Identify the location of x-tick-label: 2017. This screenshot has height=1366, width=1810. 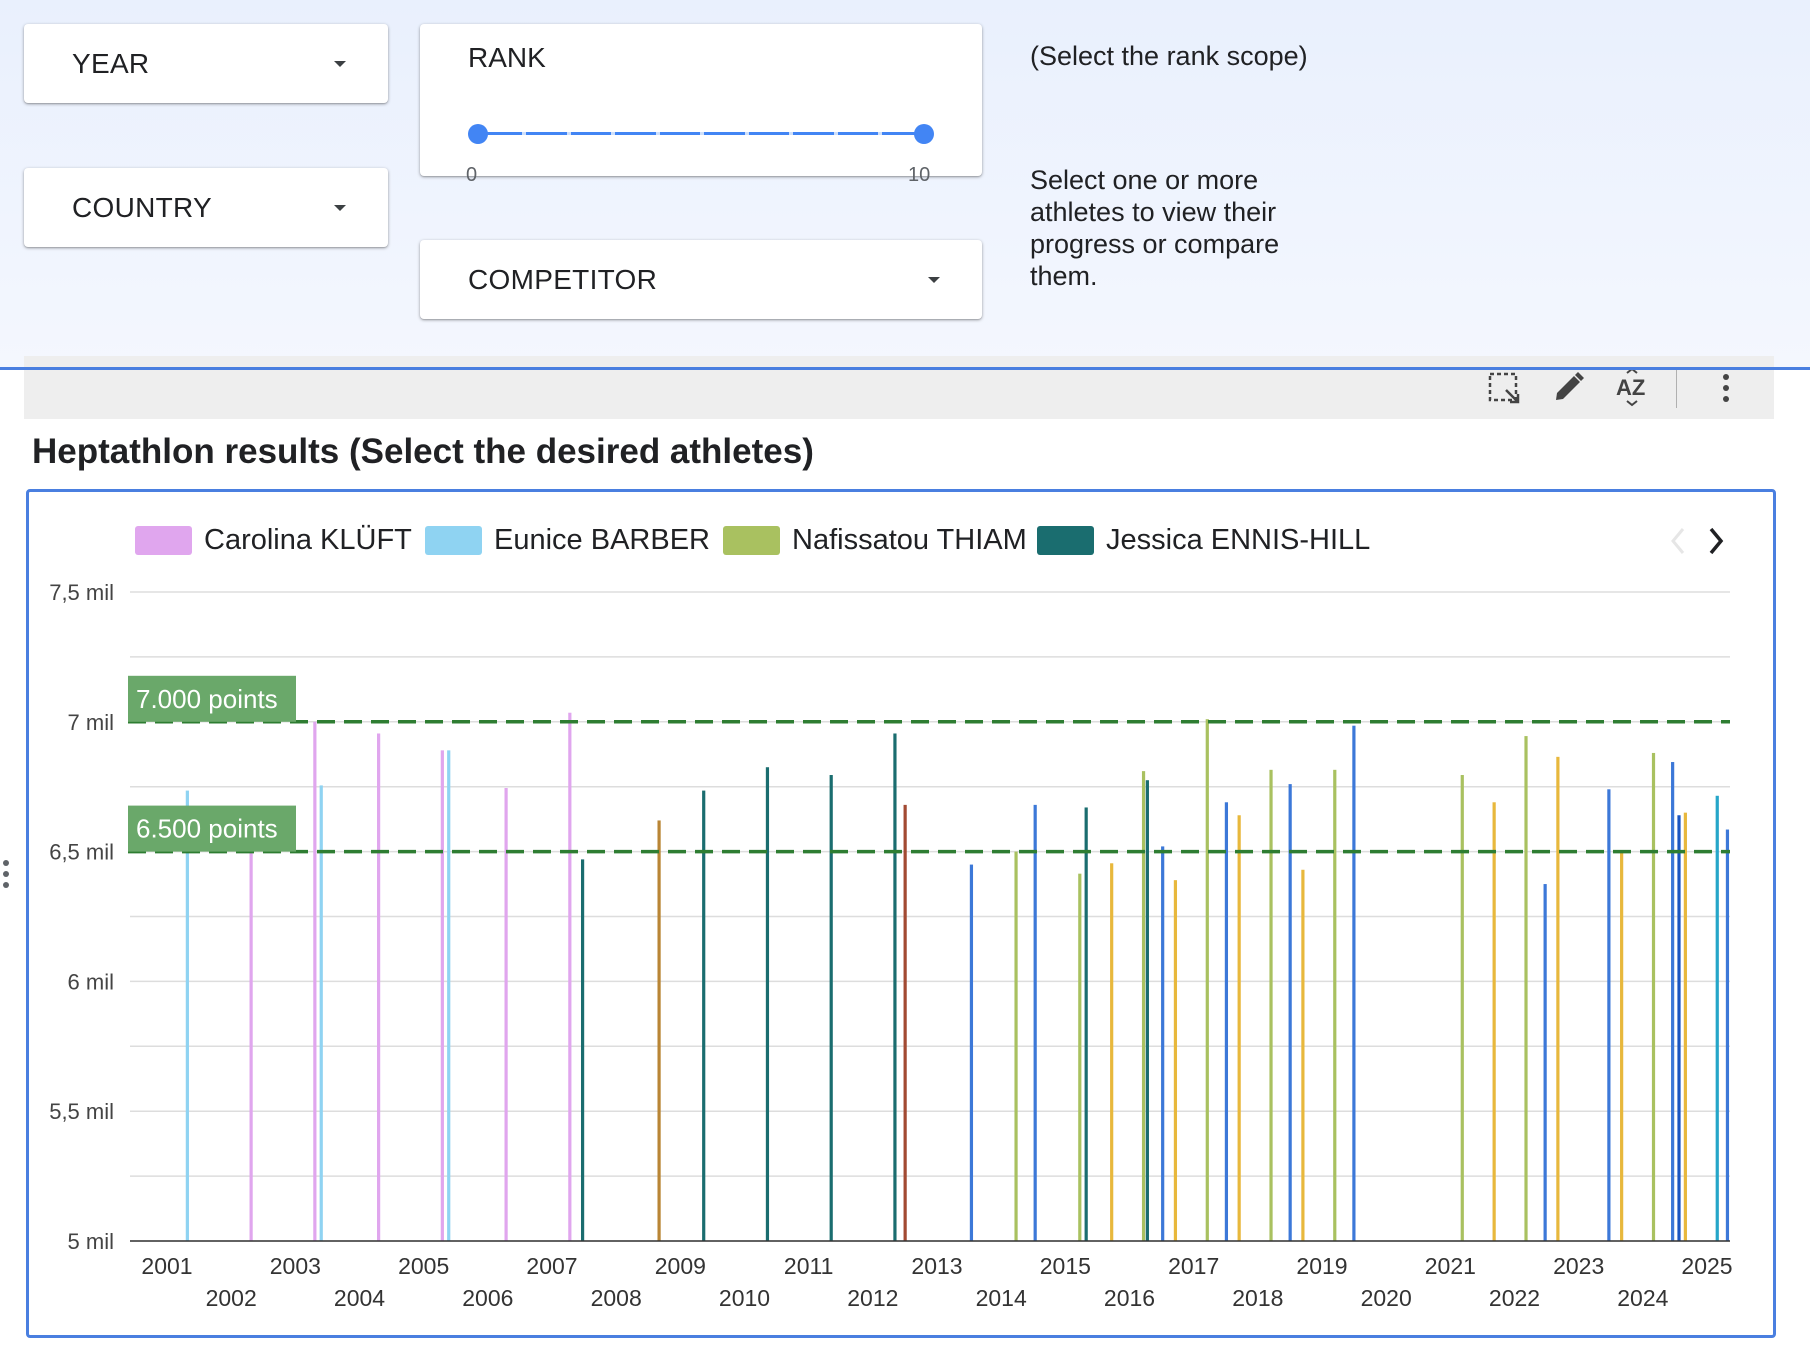
(1193, 1266).